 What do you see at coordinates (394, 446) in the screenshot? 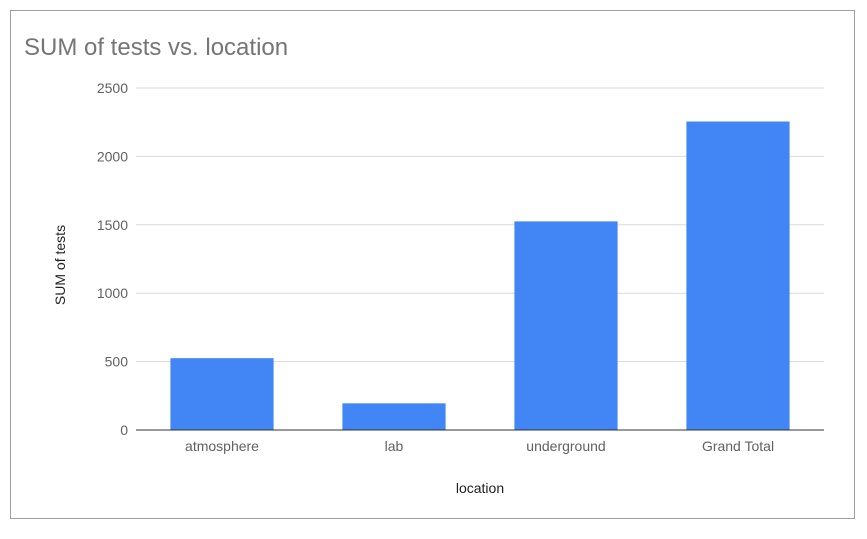
I see `x-tick-label: lab` at bounding box center [394, 446].